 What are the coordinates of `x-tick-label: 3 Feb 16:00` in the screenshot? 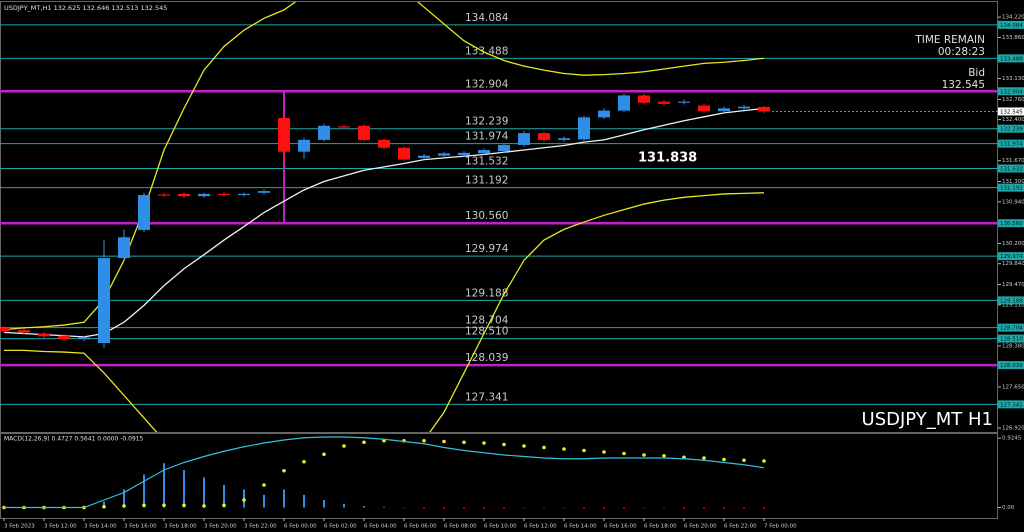 It's located at (140, 527).